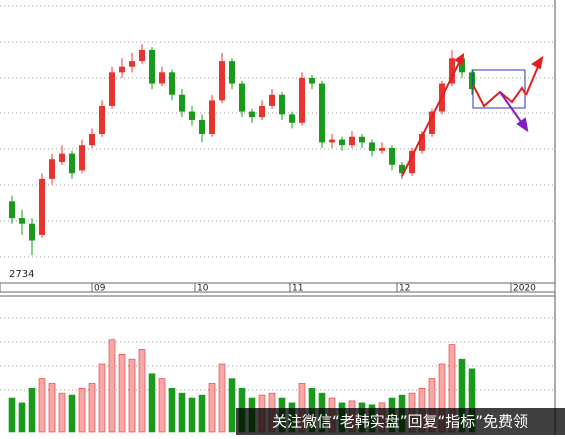  I want to click on time-axis, so click(278, 287).